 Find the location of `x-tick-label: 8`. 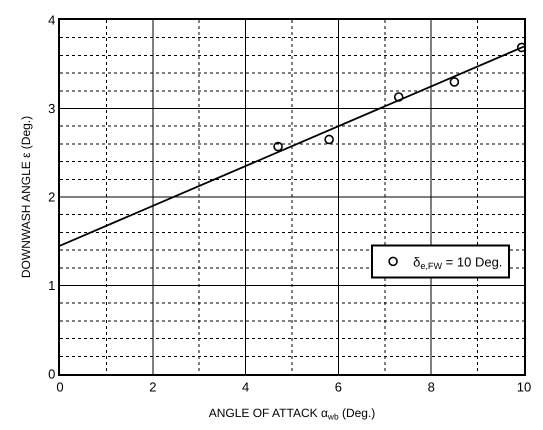

x-tick-label: 8 is located at coordinates (431, 387).